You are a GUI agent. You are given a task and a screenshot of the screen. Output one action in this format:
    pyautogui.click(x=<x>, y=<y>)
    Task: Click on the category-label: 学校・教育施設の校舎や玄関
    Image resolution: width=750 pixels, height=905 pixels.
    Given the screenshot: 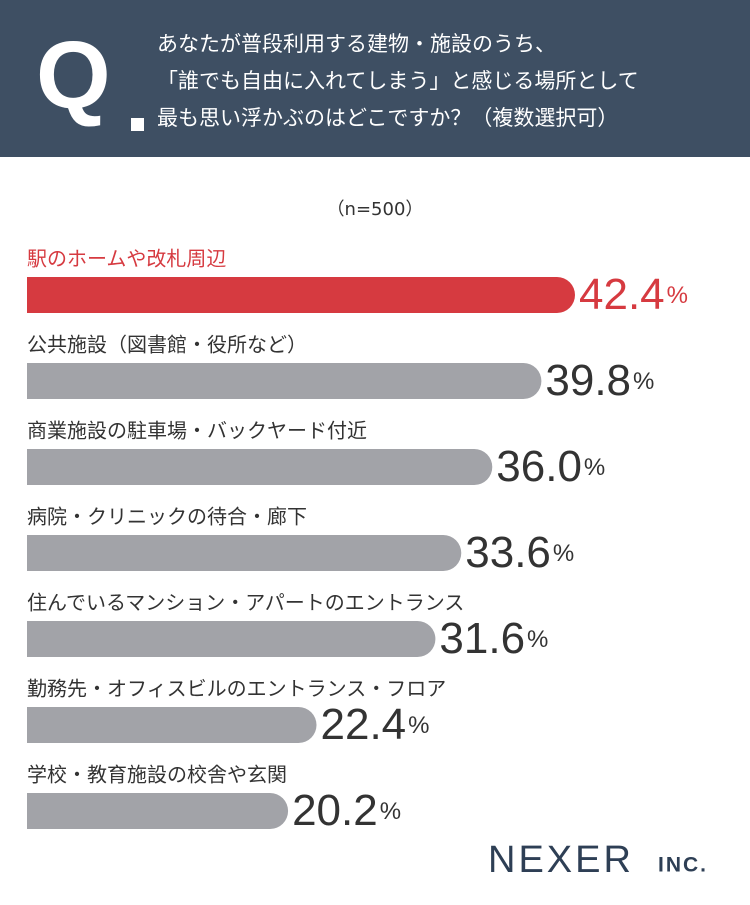 What is the action you would take?
    pyautogui.click(x=157, y=775)
    